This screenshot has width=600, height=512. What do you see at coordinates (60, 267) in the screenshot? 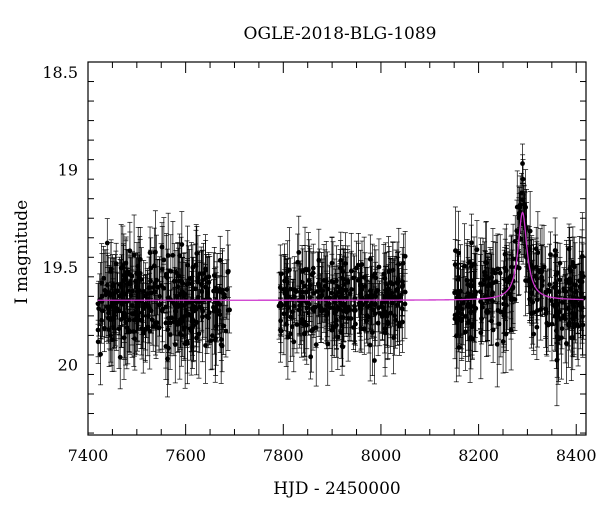
I see `y-tick-label: 19.5` at bounding box center [60, 267].